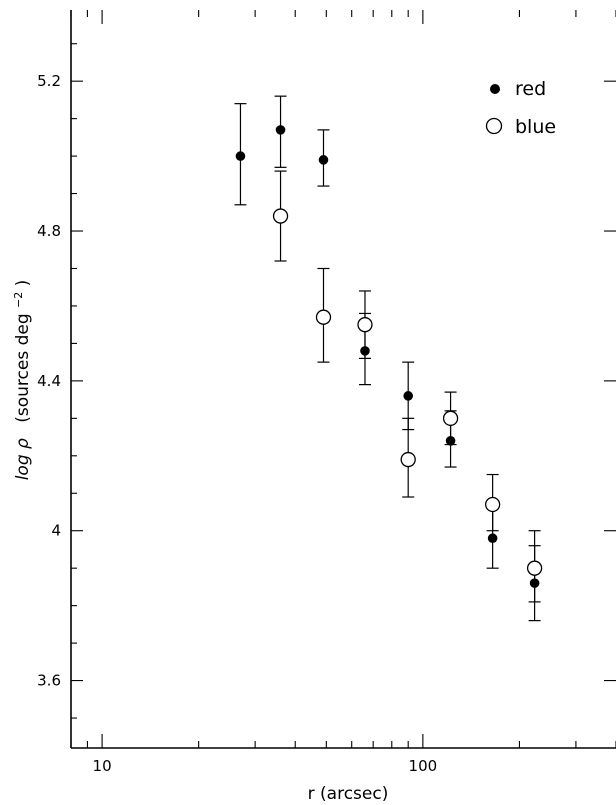 This screenshot has width=616, height=805. I want to click on x-tick-label: 10, so click(102, 766).